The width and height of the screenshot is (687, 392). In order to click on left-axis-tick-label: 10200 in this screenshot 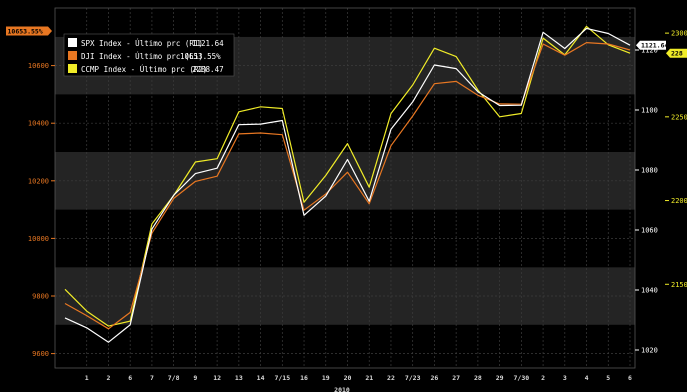, I will do `click(38, 181)`.